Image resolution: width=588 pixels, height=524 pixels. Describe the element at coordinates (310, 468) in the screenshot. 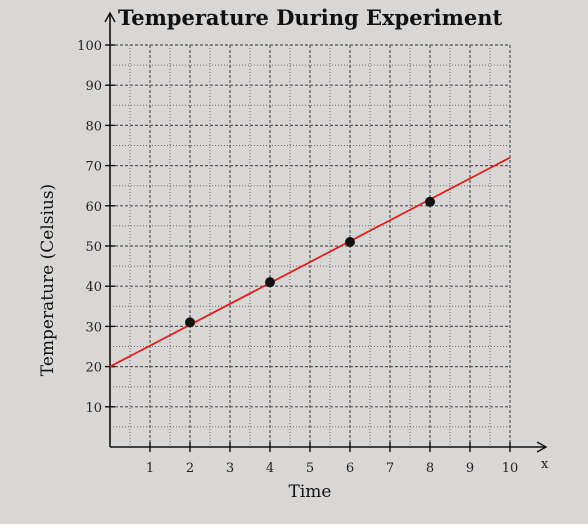

I see `x-tick-label: 5` at that location.